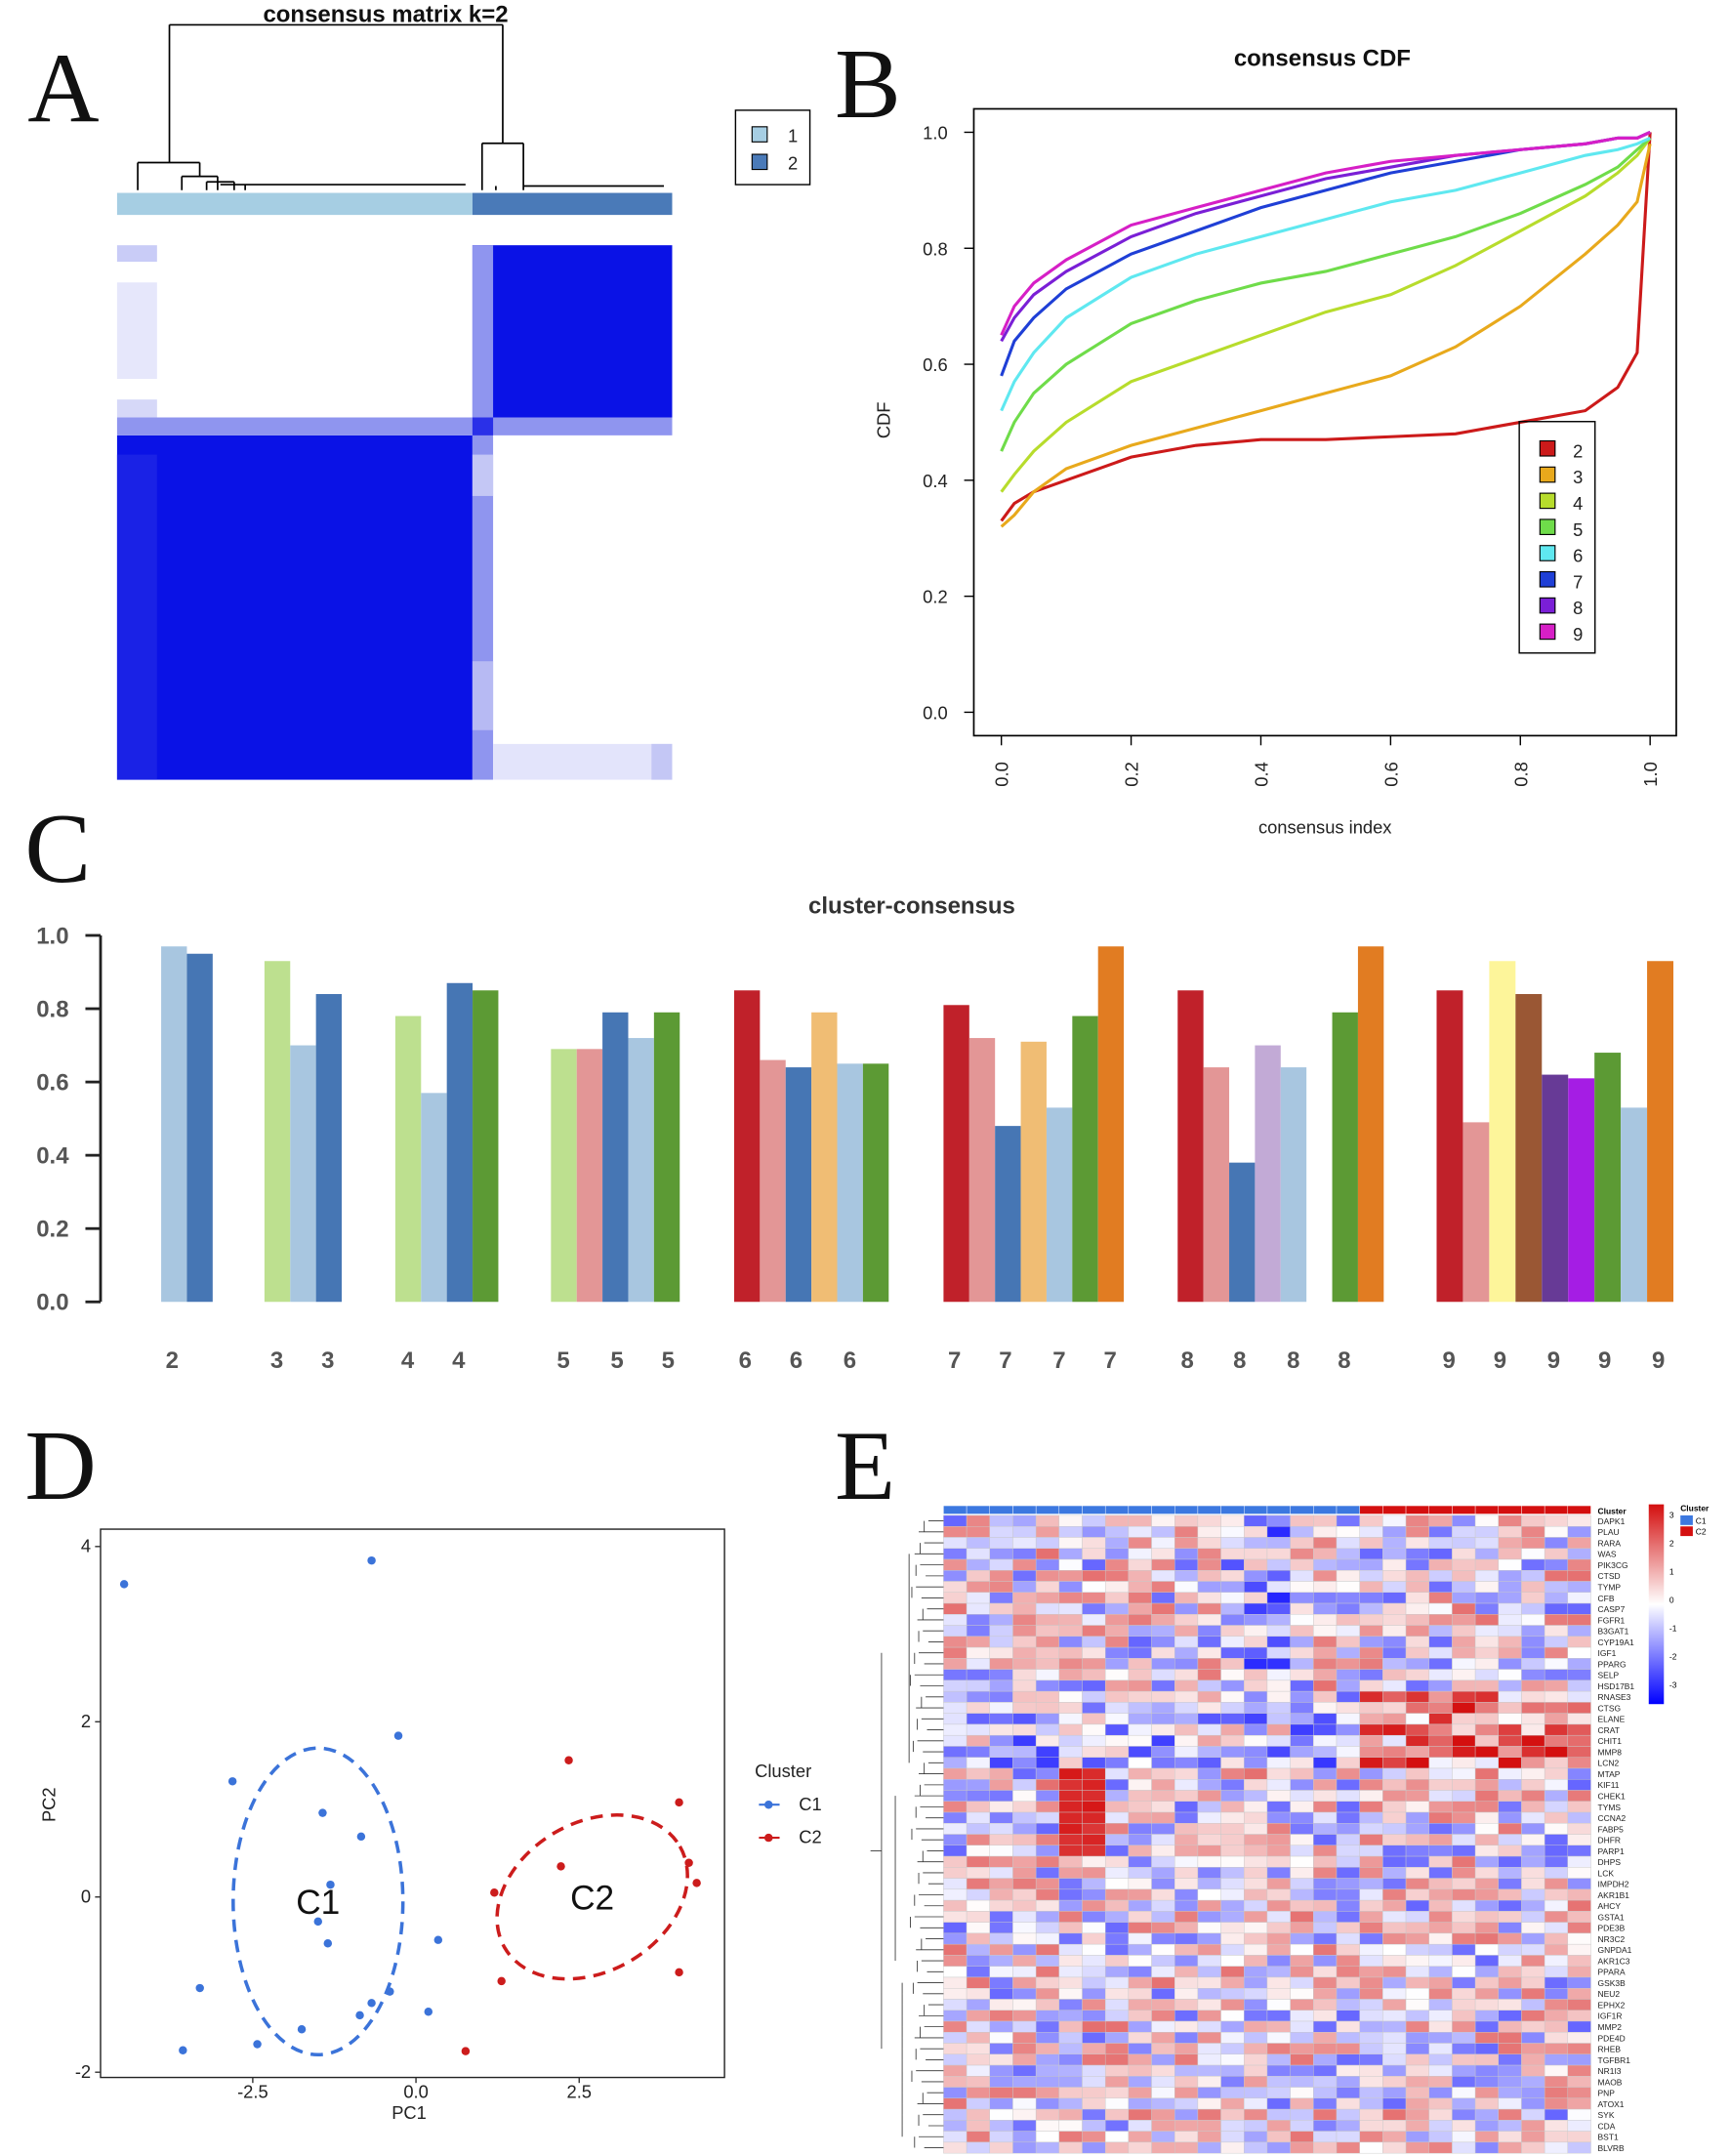  I want to click on x-tick-label: 7, so click(1005, 1361).